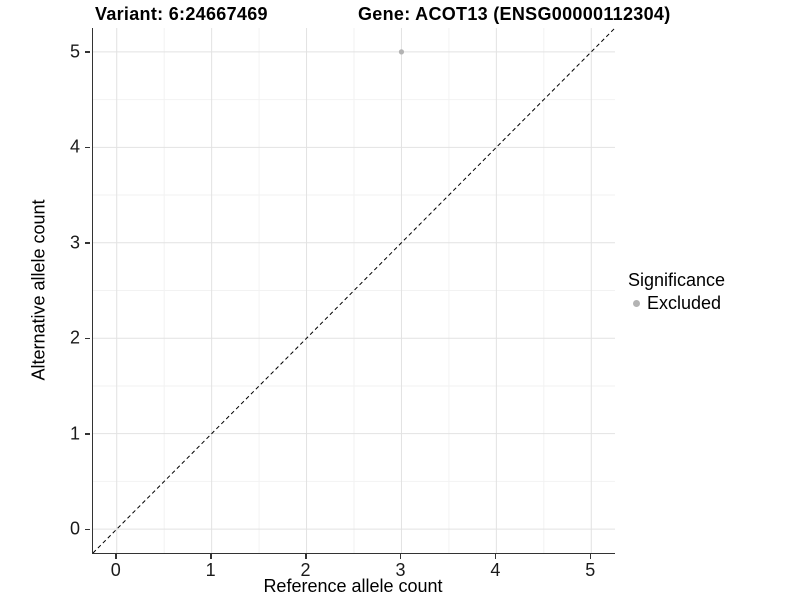 This screenshot has height=600, width=800. What do you see at coordinates (210, 570) in the screenshot?
I see `x-tick-label: 1` at bounding box center [210, 570].